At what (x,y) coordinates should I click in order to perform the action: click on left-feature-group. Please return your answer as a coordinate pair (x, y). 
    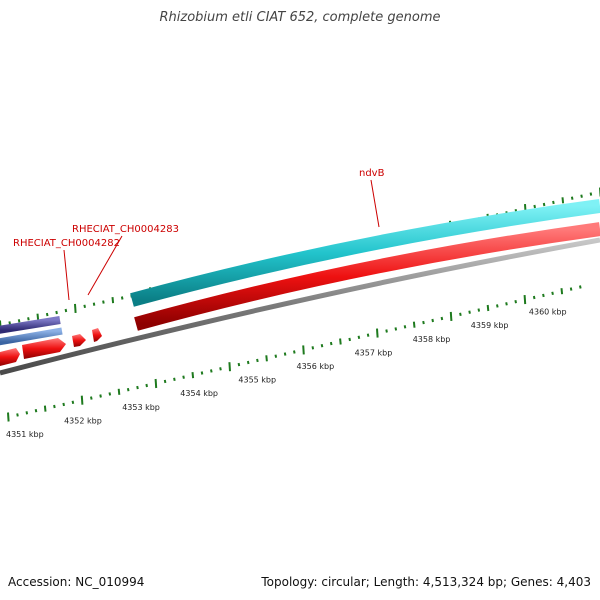
    Looking at the image, I should click on (51, 341).